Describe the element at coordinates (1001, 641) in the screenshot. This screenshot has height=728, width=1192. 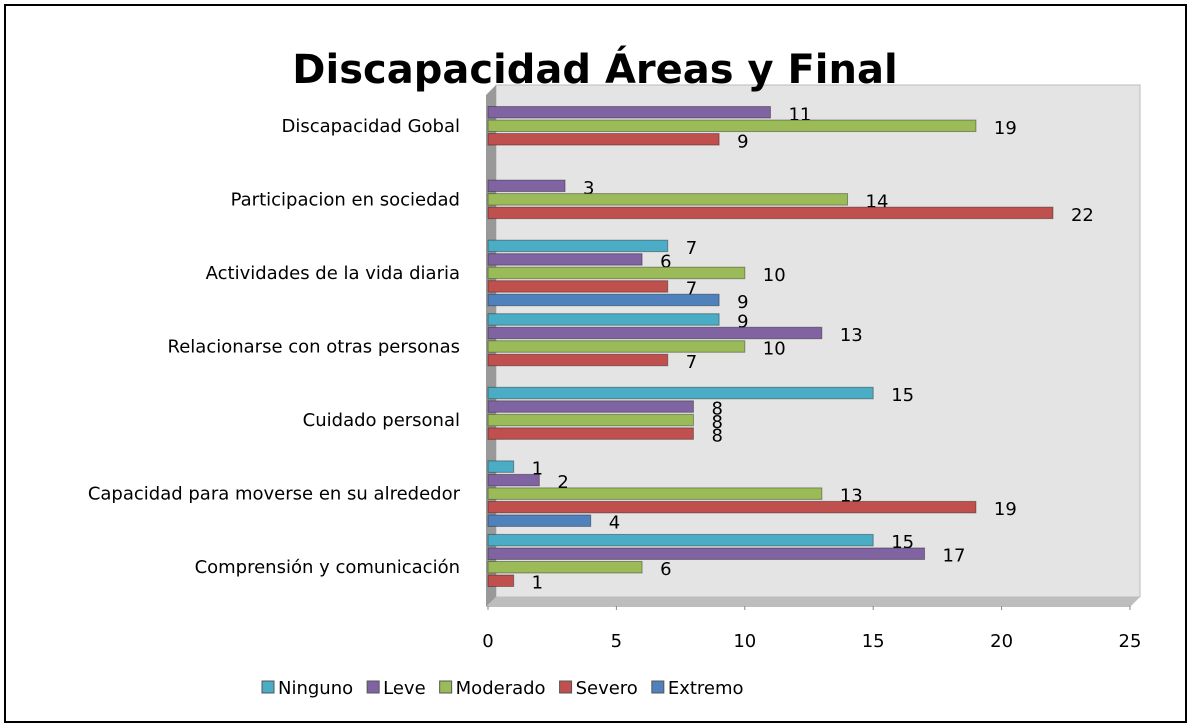
I see `x-tick-label: 20` at that location.